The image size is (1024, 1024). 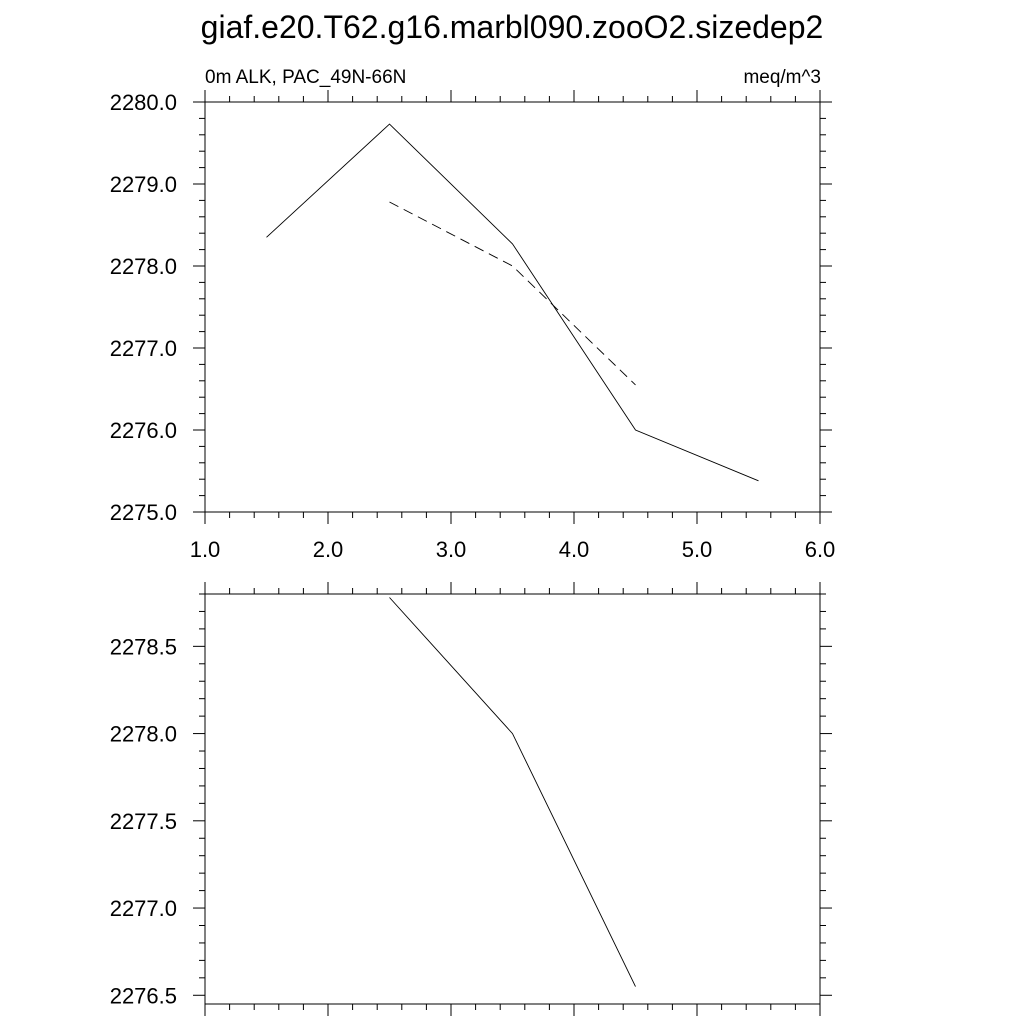 I want to click on bottom-panel-tick-labels: 2276.5 2277.0 2277.5 2278.0 2278.5, so click(x=143, y=821).